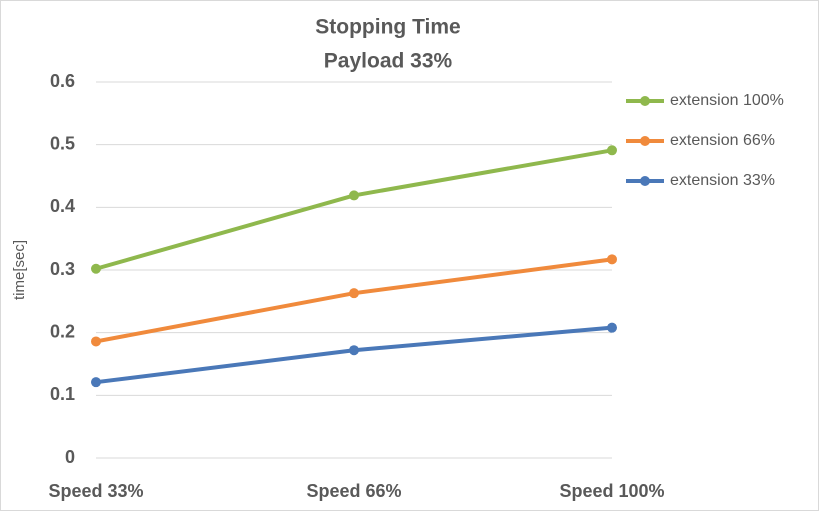 This screenshot has height=511, width=819. Describe the element at coordinates (62, 143) in the screenshot. I see `y-tick-label: 0.5` at that location.